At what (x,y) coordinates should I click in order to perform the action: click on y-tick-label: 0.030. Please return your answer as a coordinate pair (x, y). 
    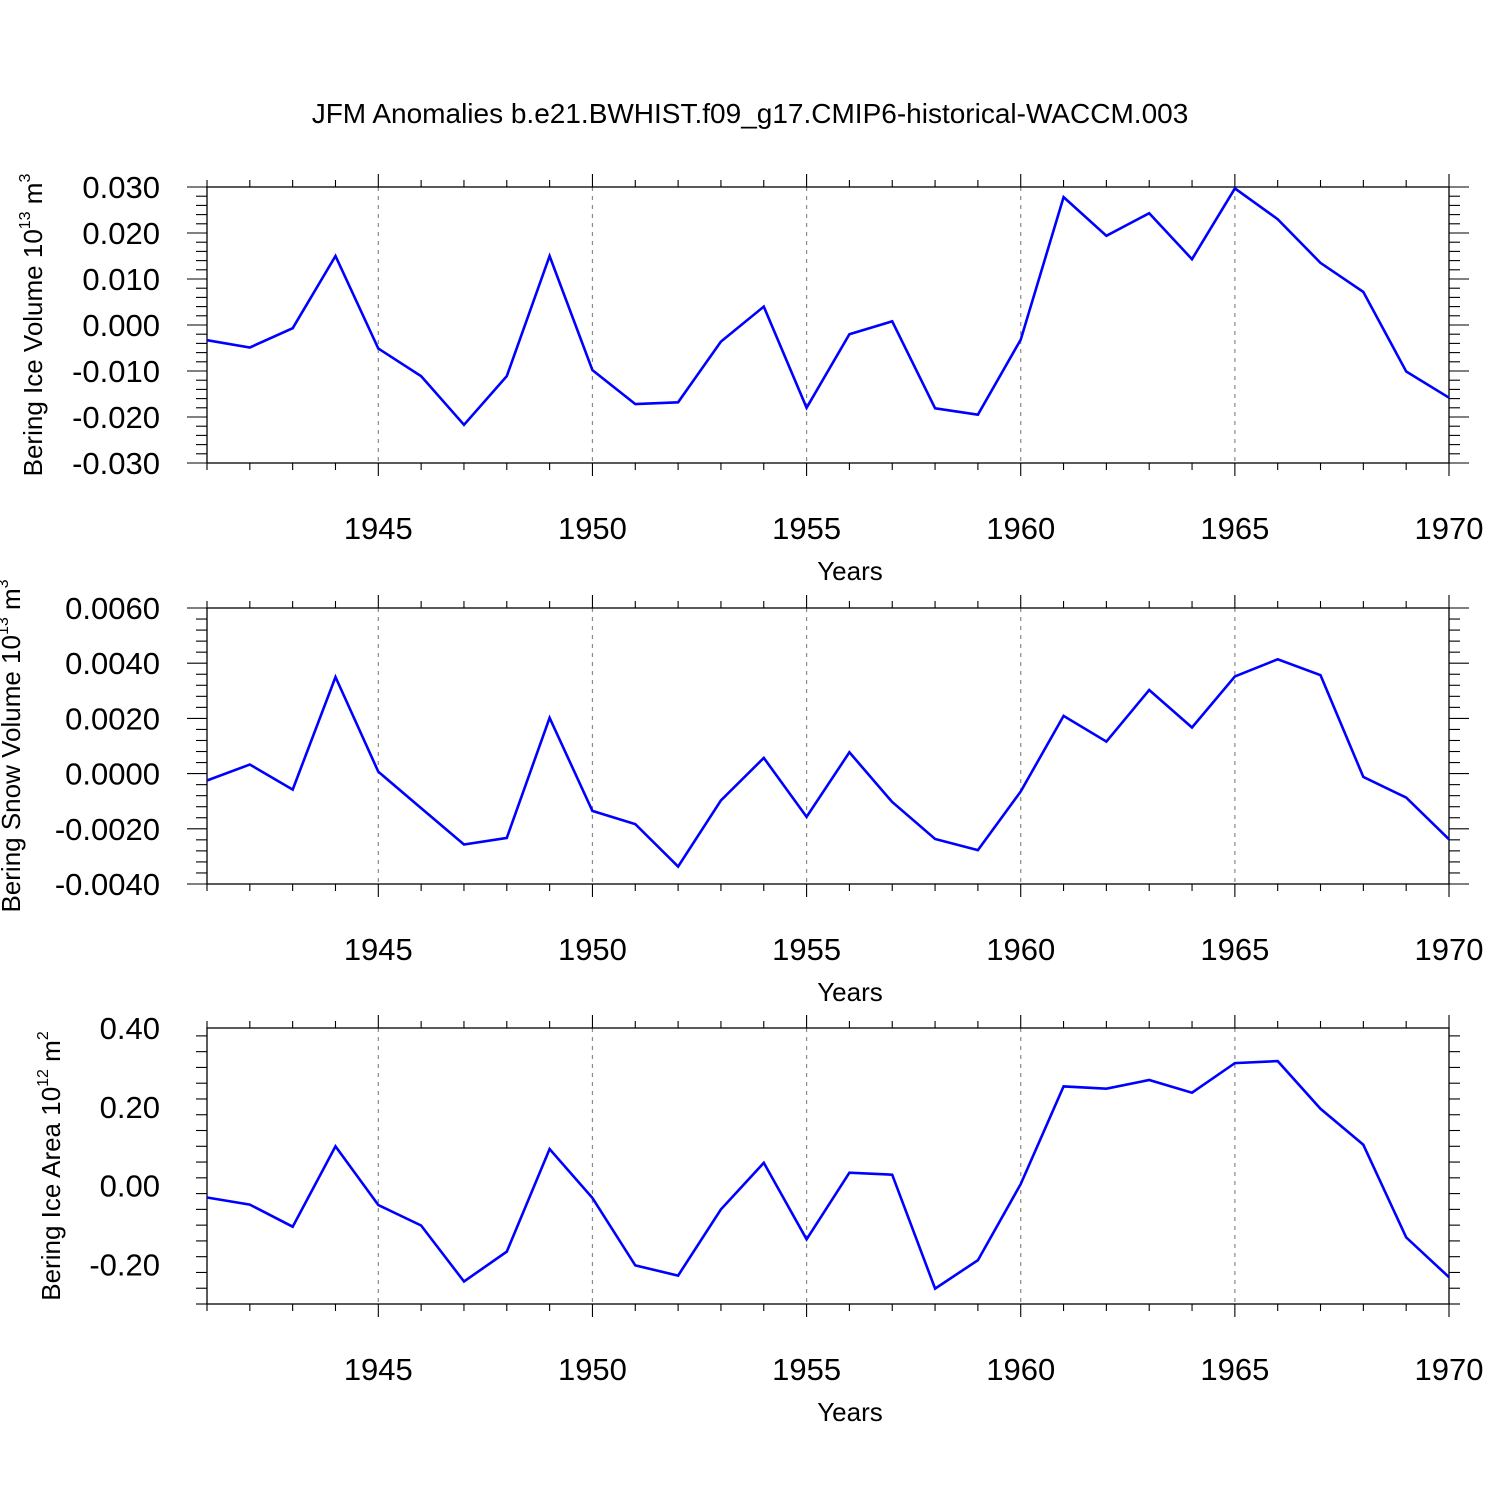
    Looking at the image, I should click on (121, 187).